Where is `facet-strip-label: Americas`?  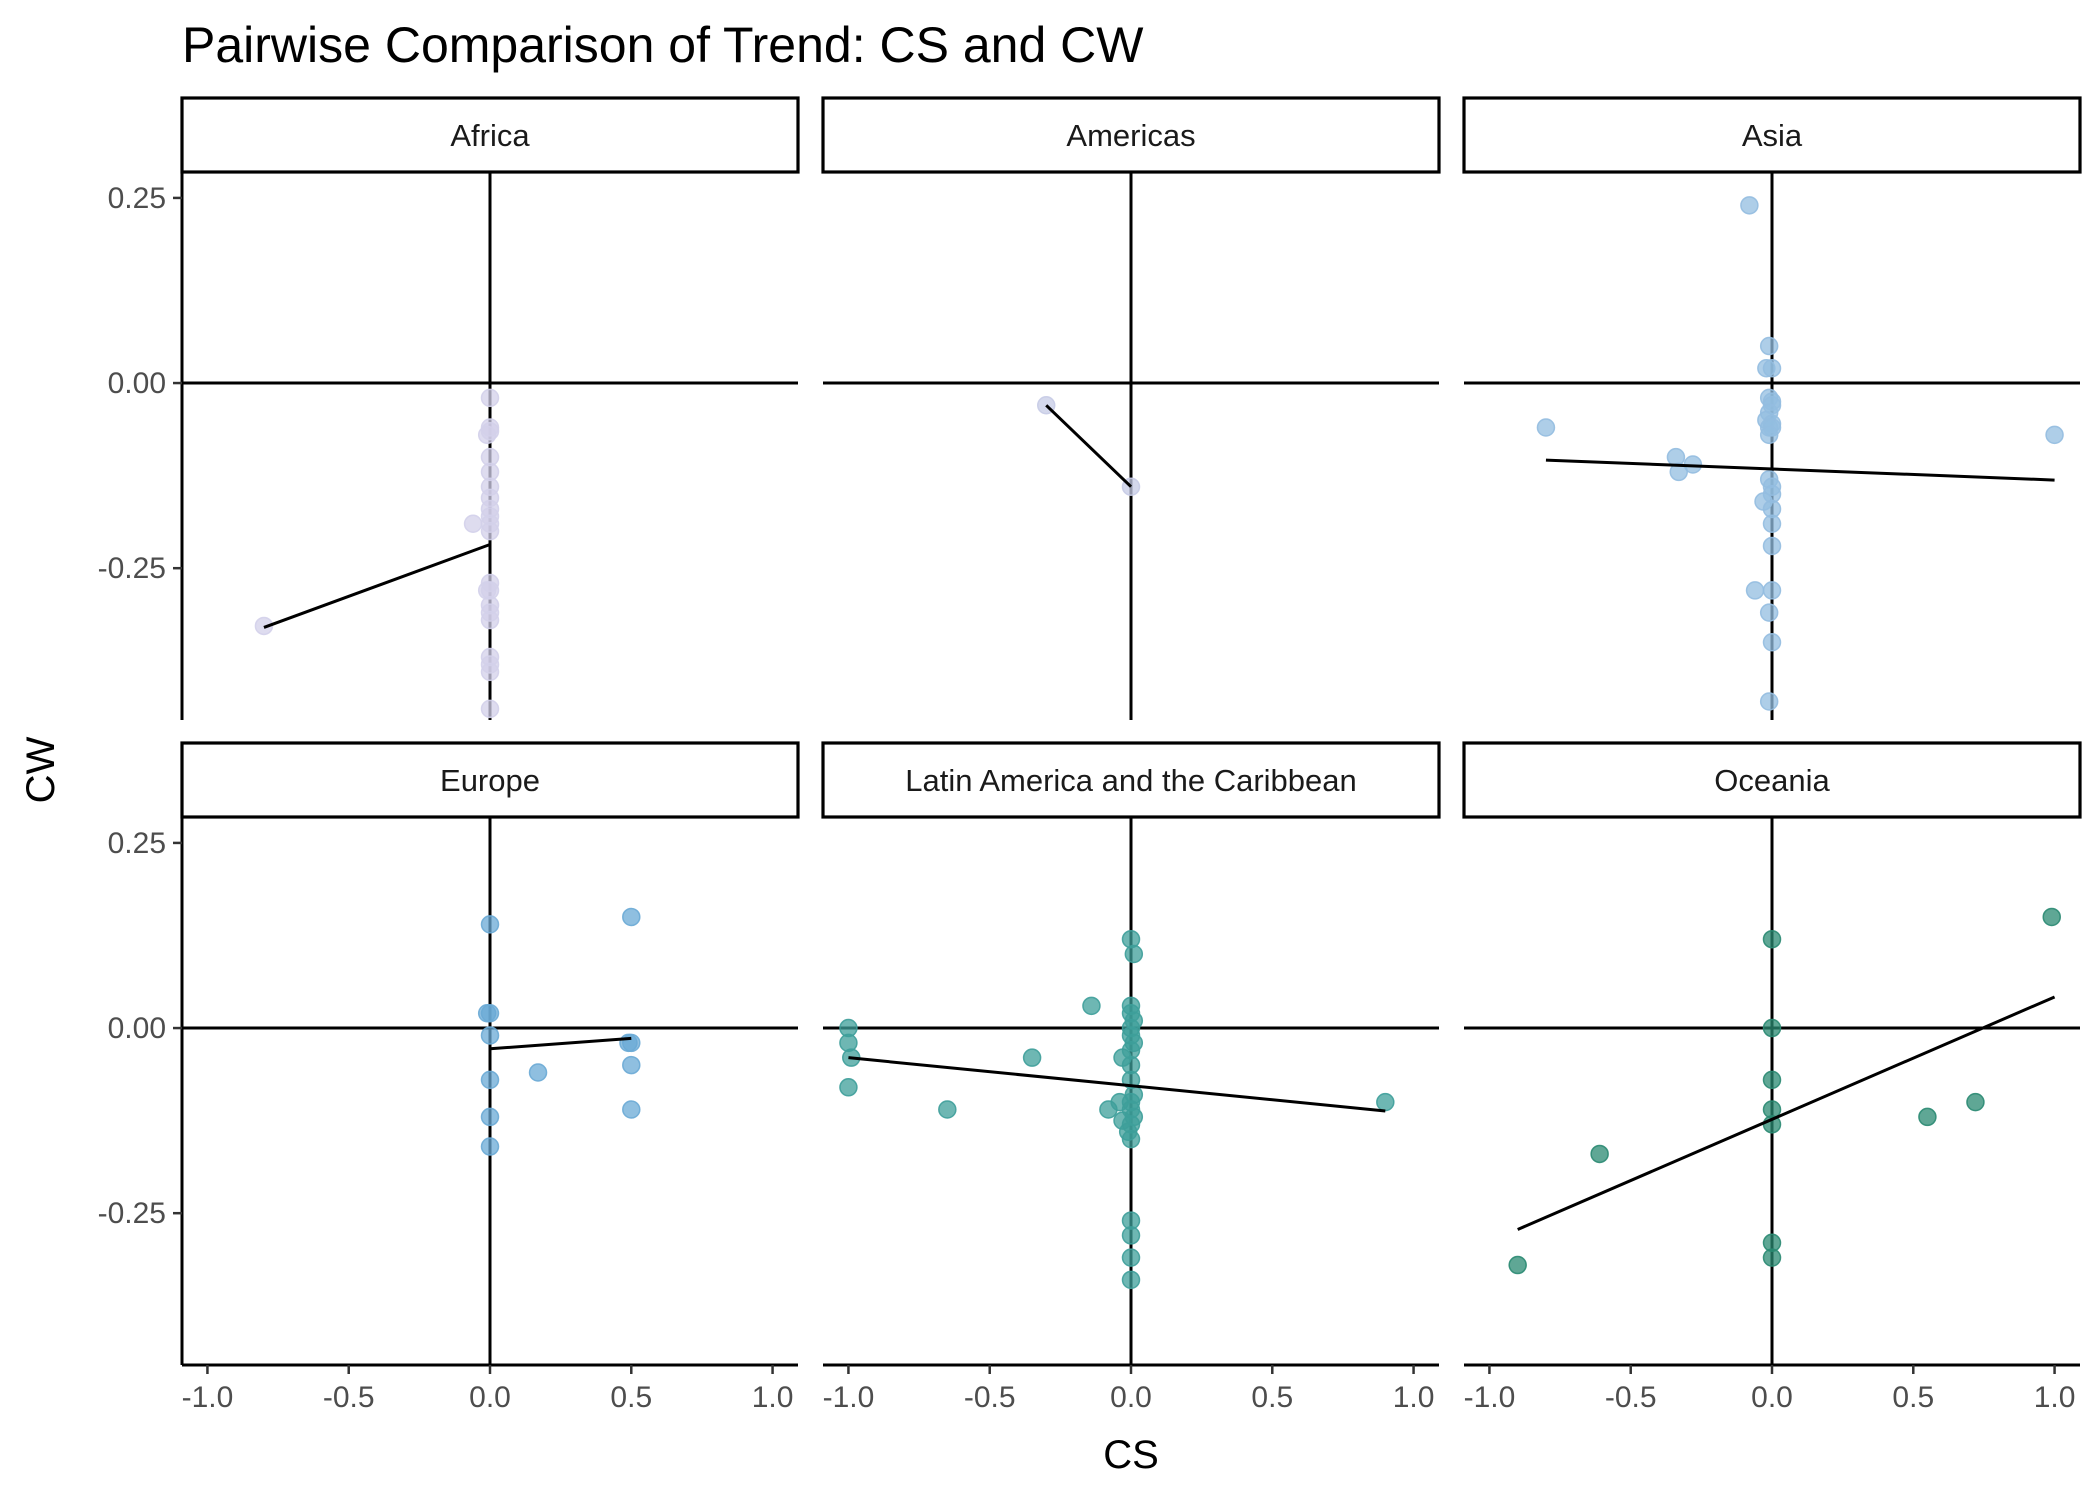 facet-strip-label: Americas is located at coordinates (1130, 135).